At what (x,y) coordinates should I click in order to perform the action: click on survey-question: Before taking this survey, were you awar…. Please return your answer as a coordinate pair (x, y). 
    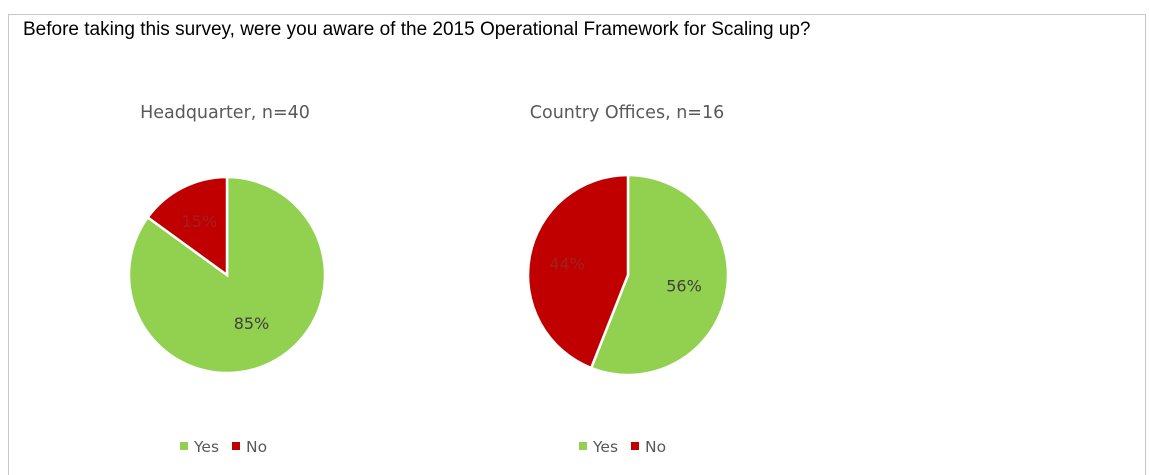
    Looking at the image, I should click on (417, 29).